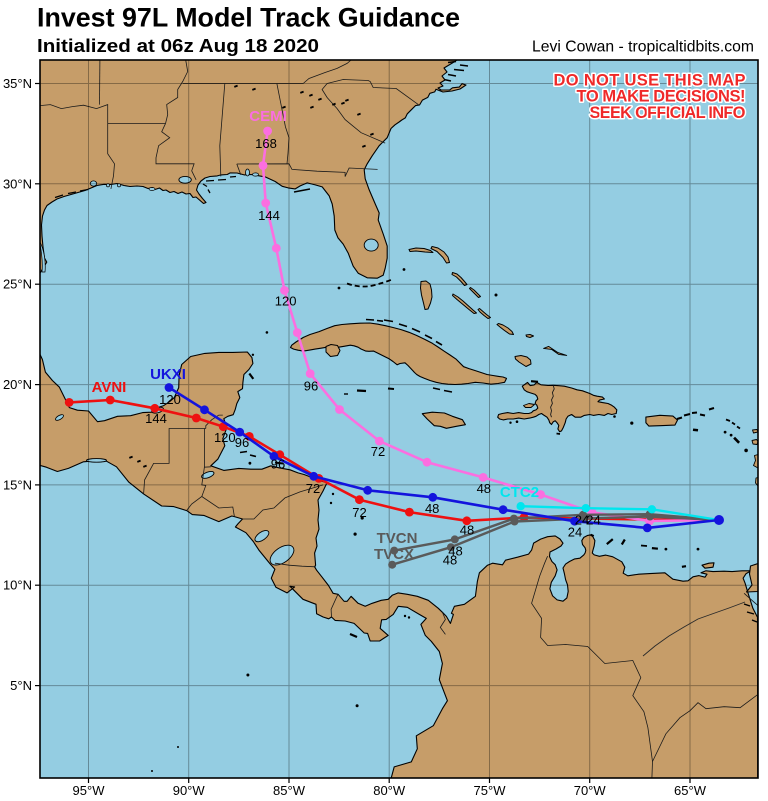 Image resolution: width=768 pixels, height=801 pixels. What do you see at coordinates (189, 790) in the screenshot?
I see `svg-text: 90°W` at bounding box center [189, 790].